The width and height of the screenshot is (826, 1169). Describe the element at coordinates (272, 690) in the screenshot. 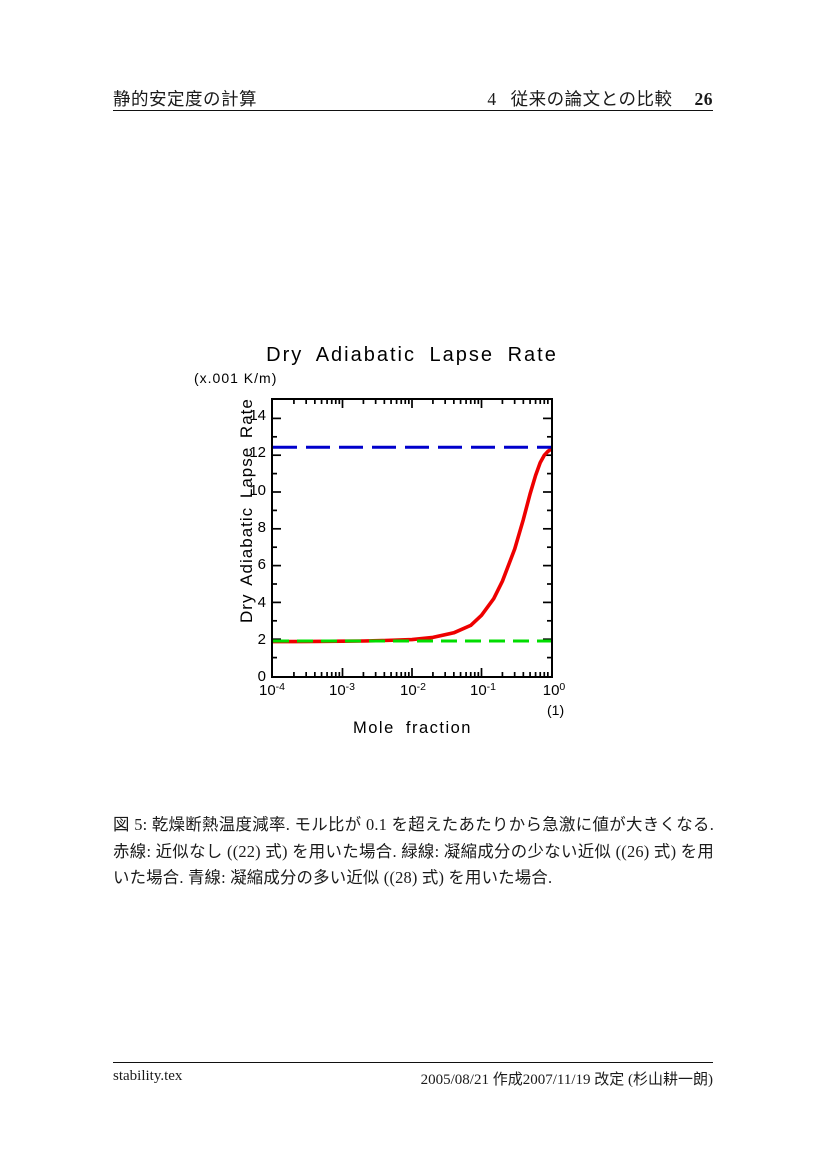

I see `x-tick-label: 10⁻⁴` at that location.